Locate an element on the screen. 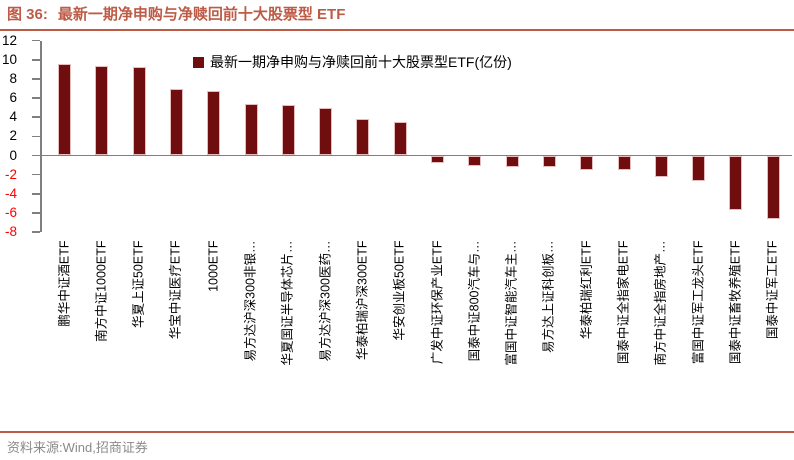  source-note: 资料来源:Wind,招商证券 is located at coordinates (77, 447).